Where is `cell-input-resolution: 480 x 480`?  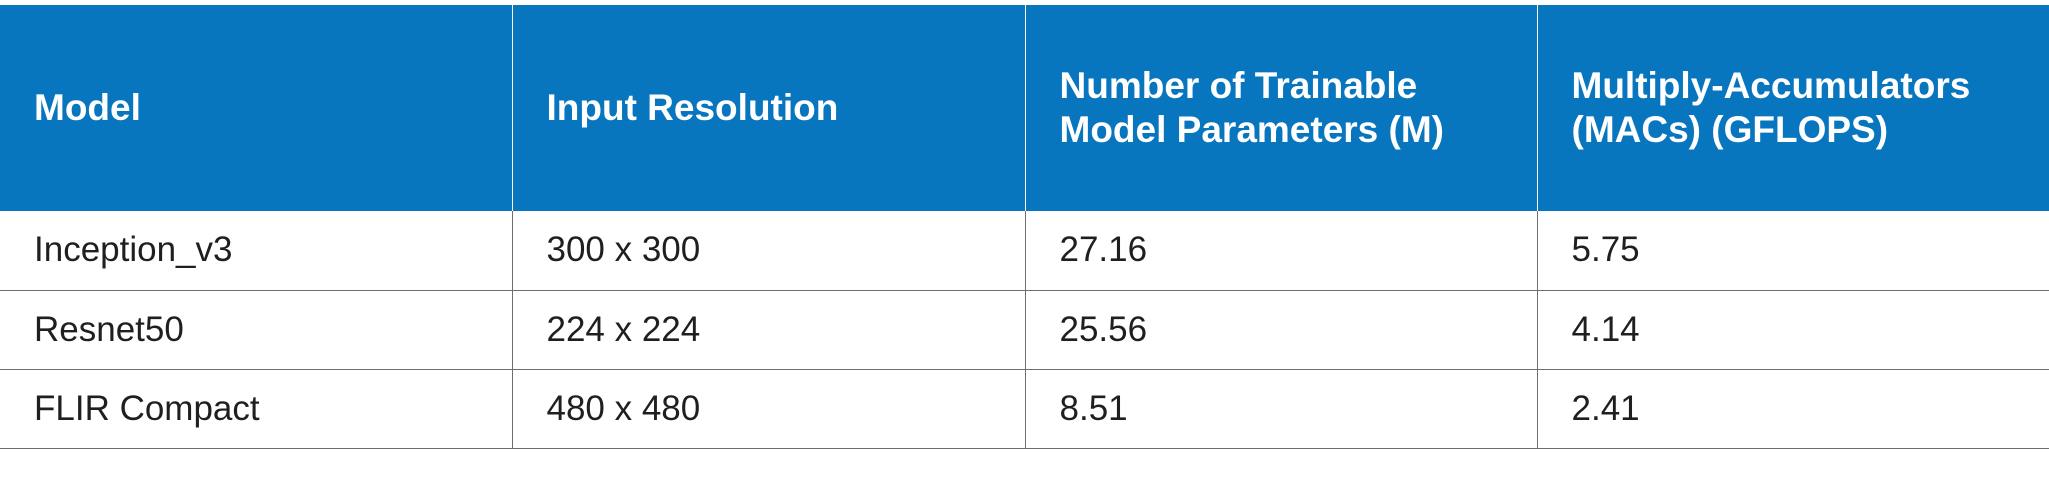 cell-input-resolution: 480 x 480 is located at coordinates (769, 409).